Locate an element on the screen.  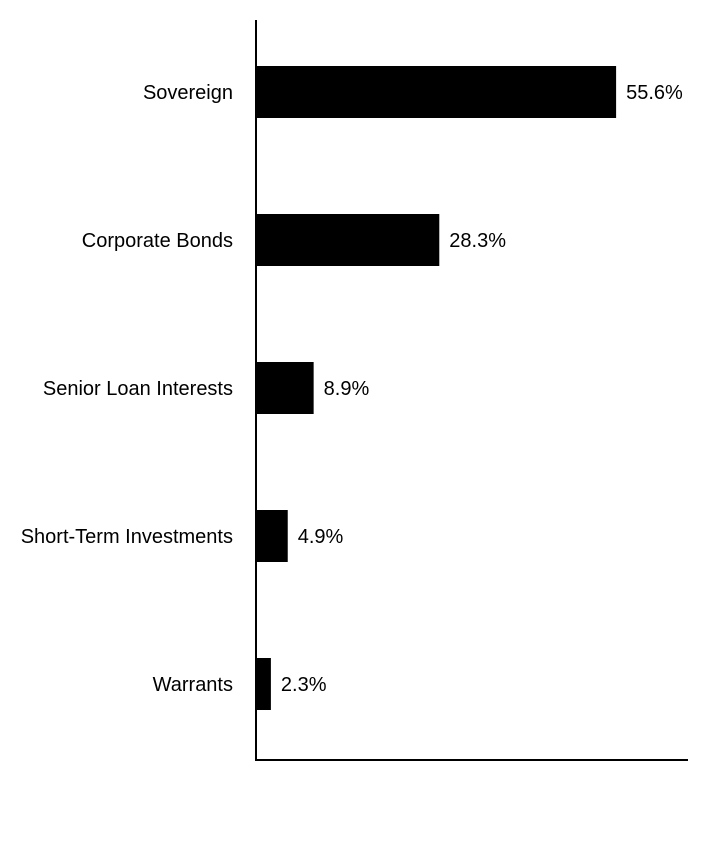
category-label-1: Corporate Bonds is located at coordinates (157, 241).